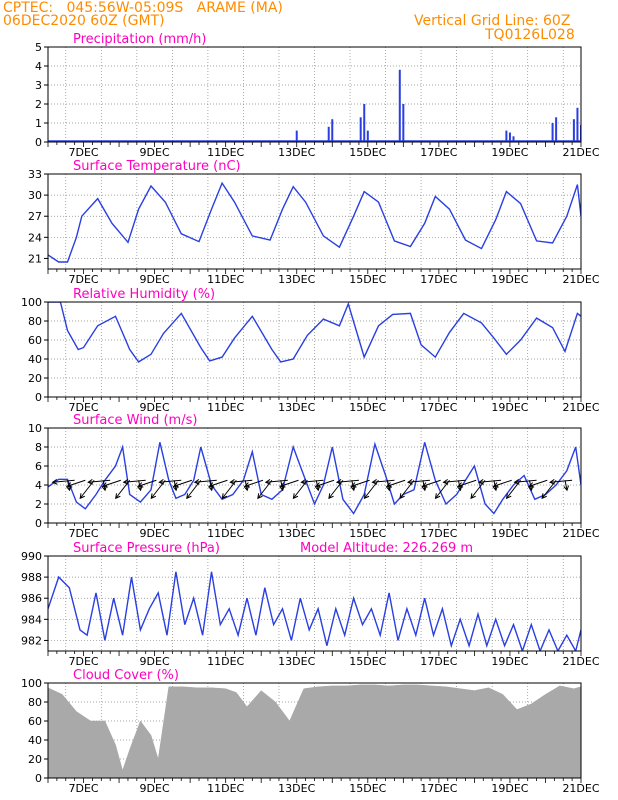 This screenshot has width=618, height=800. I want to click on cloud-series, so click(314, 731).